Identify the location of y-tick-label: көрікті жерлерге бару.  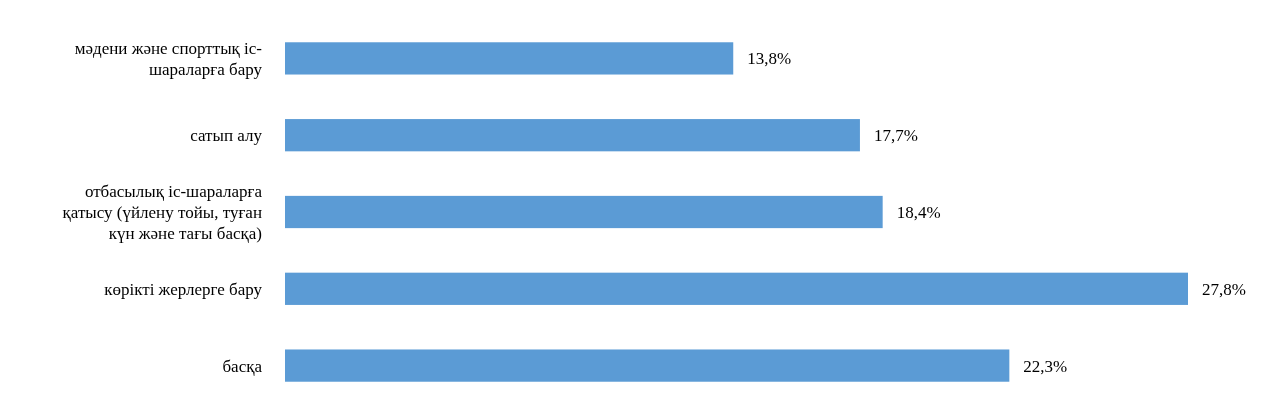
(183, 289).